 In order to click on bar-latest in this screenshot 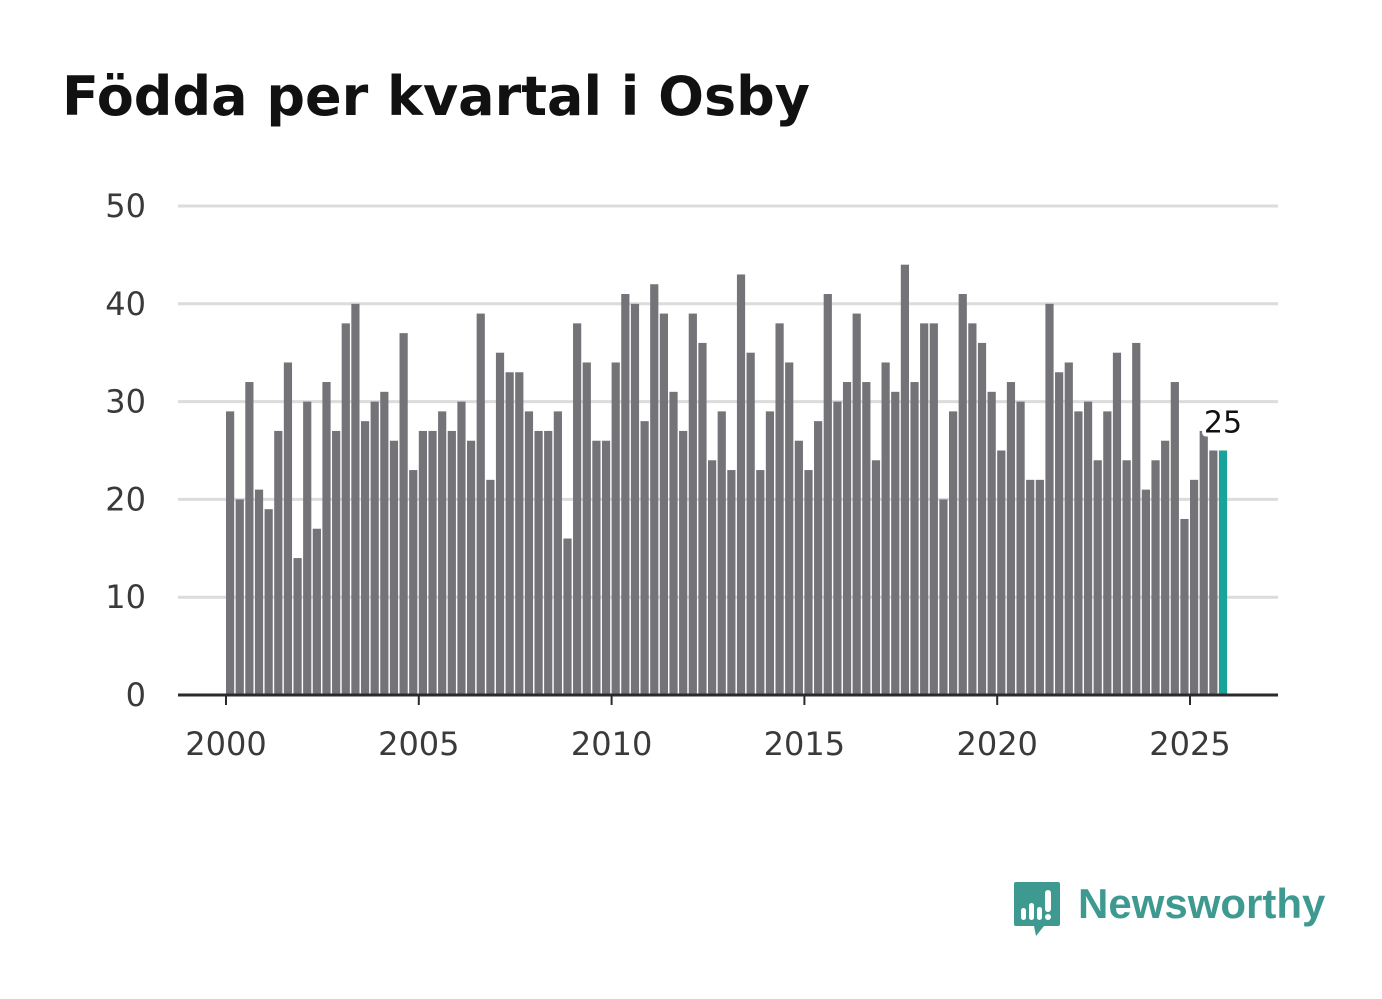, I will do `click(1223, 572)`.